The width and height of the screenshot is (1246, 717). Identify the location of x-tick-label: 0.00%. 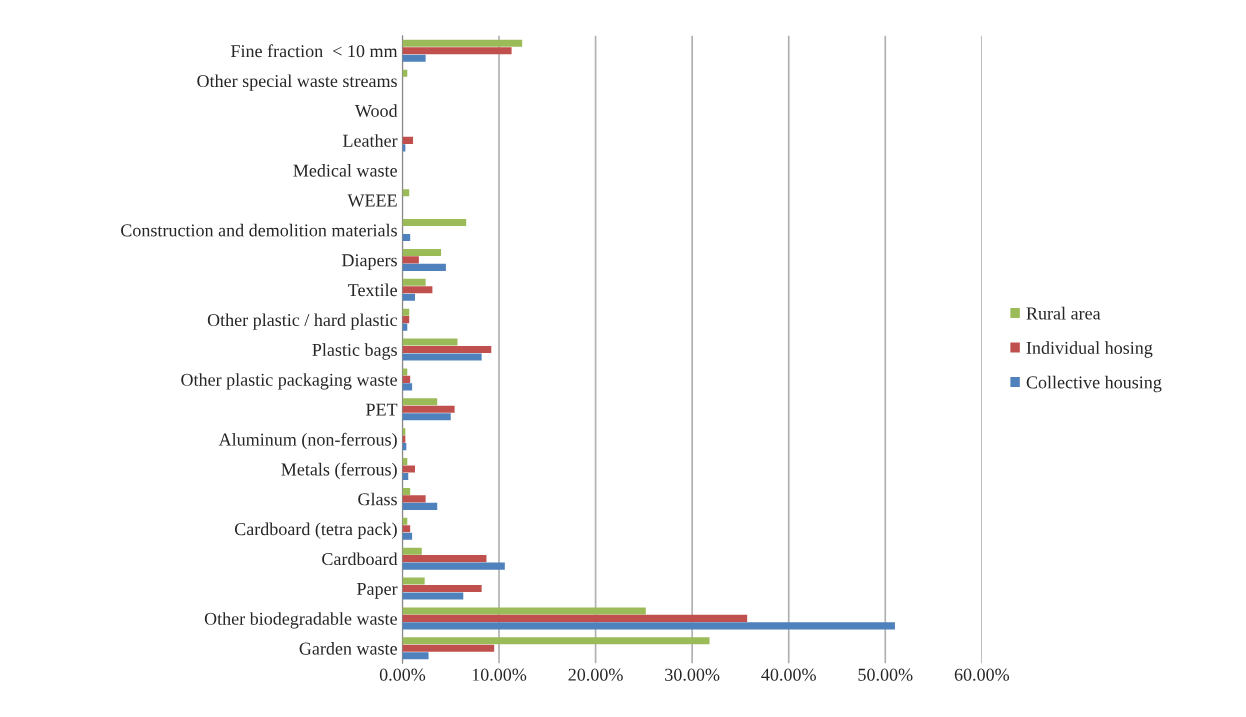
(402, 674).